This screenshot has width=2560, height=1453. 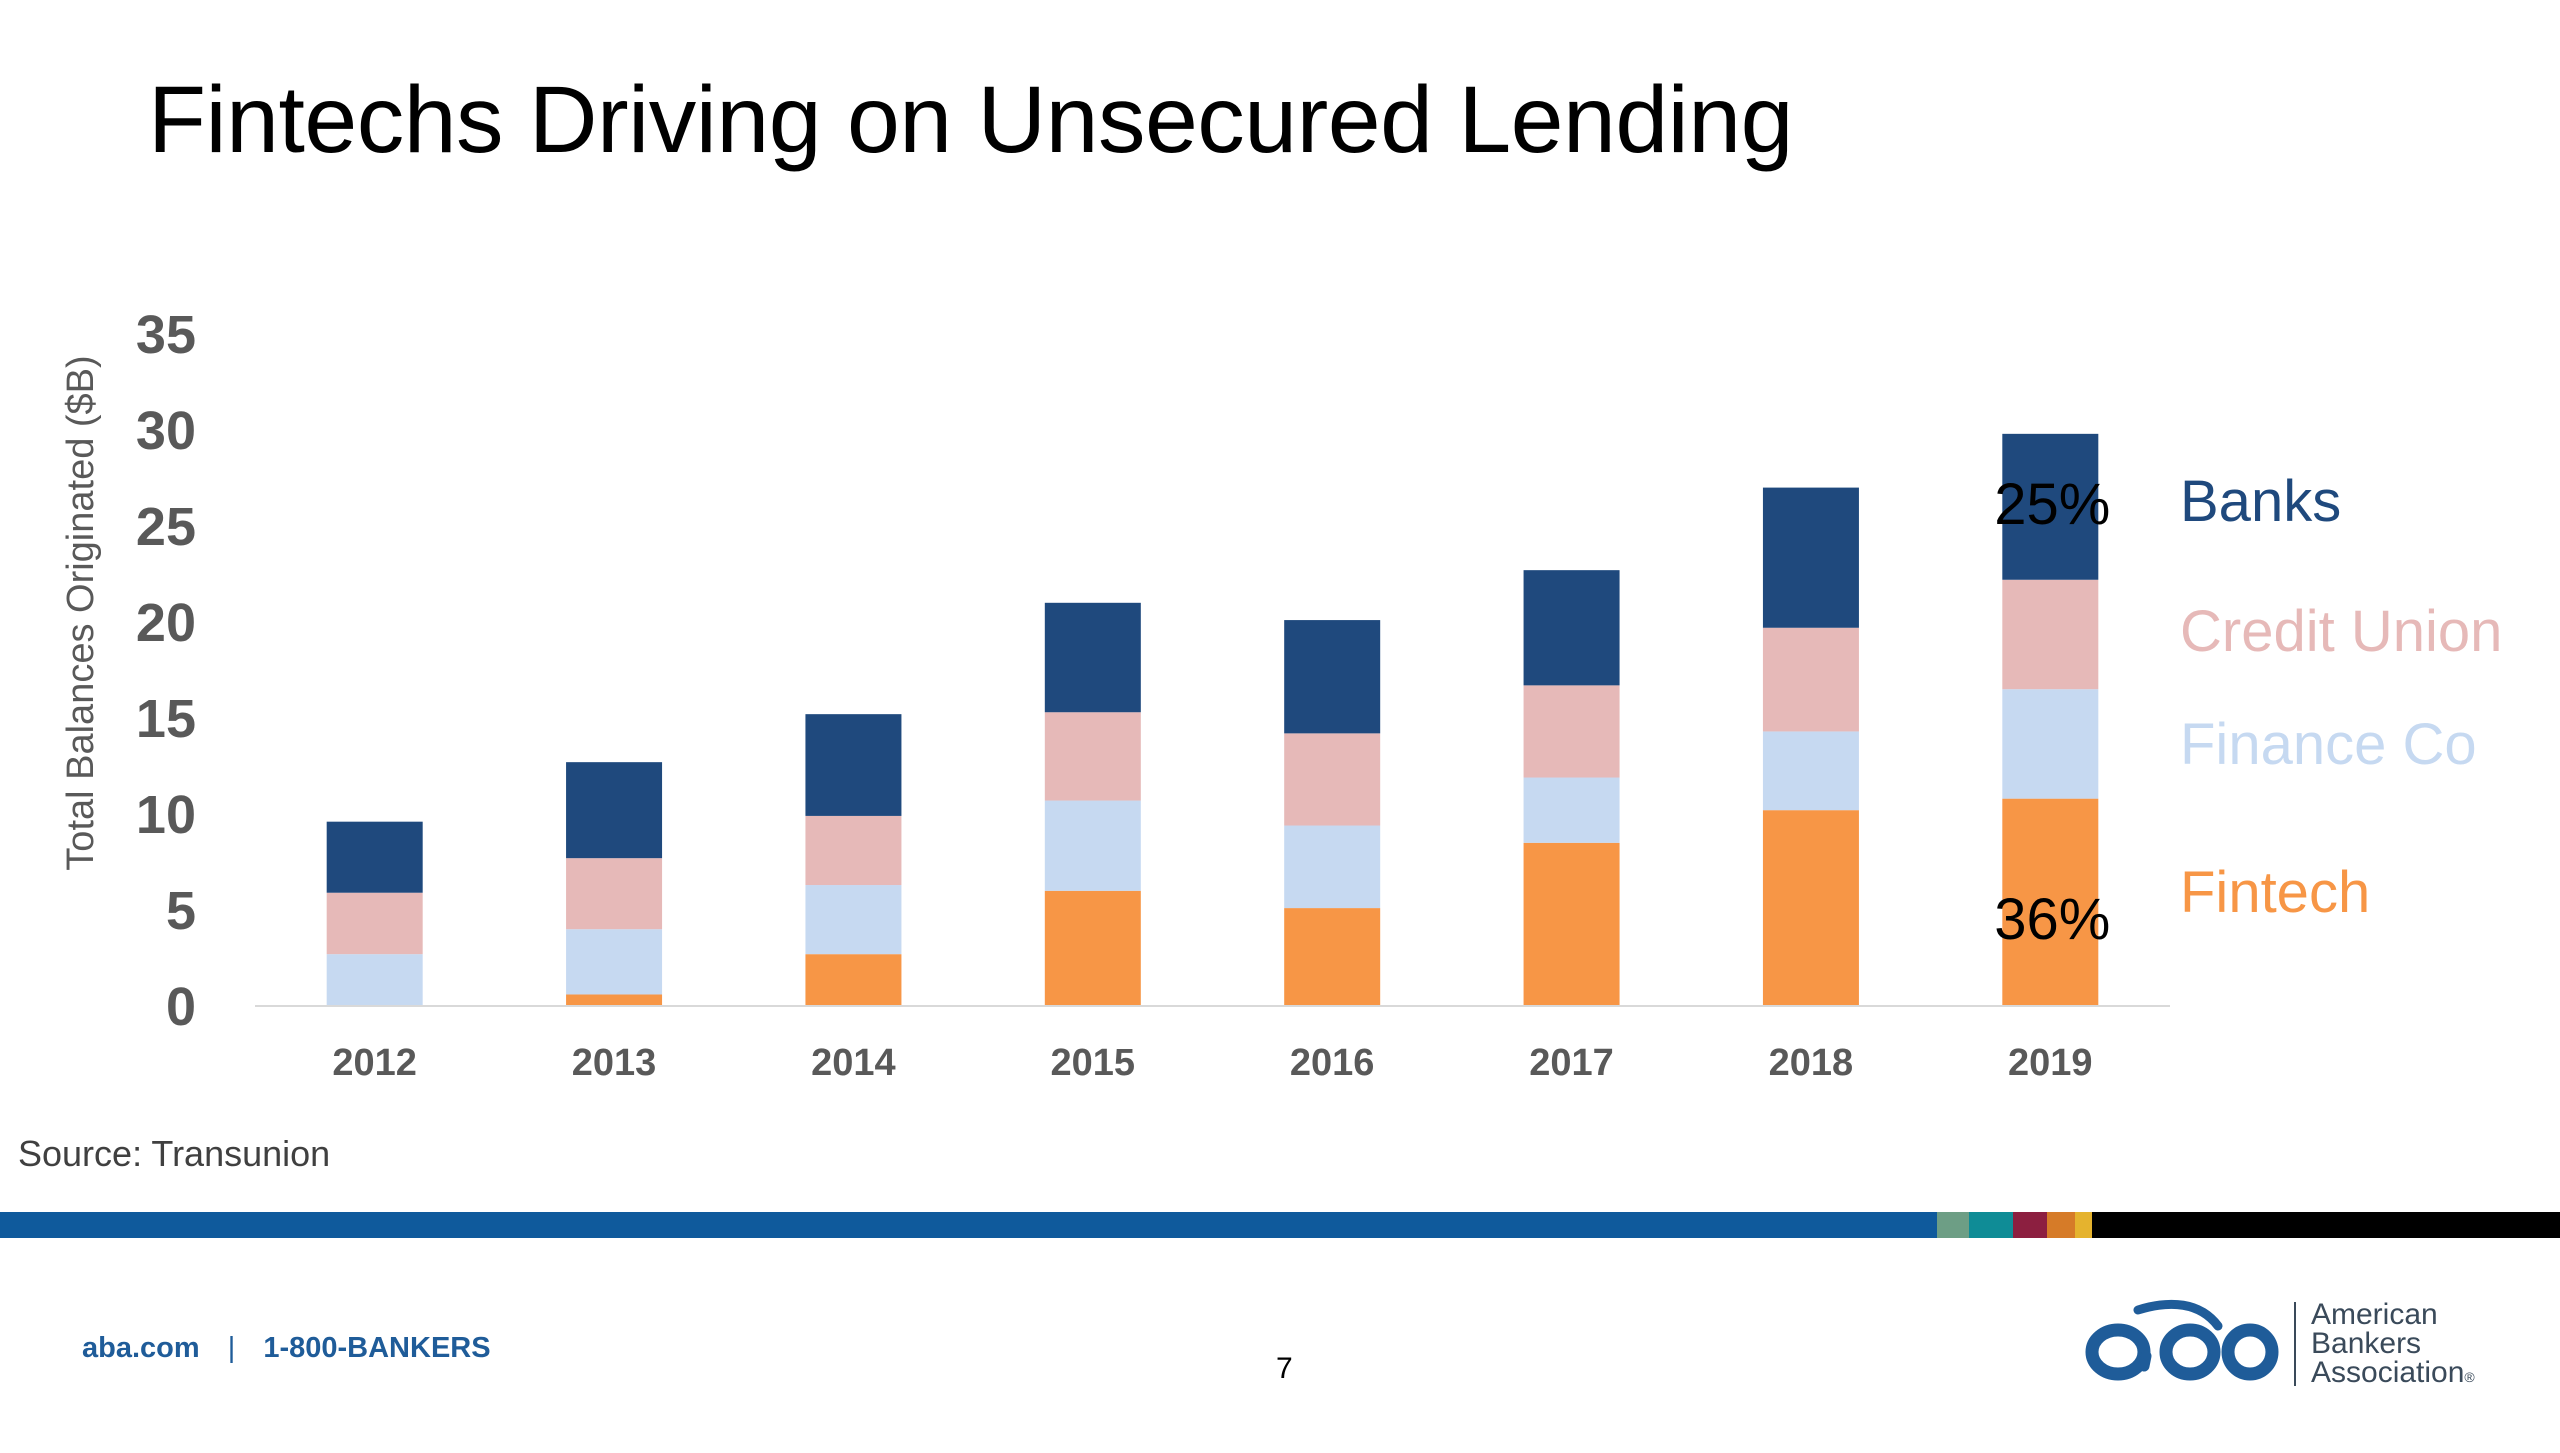 I want to click on y-tick-label: 15, so click(x=166, y=719).